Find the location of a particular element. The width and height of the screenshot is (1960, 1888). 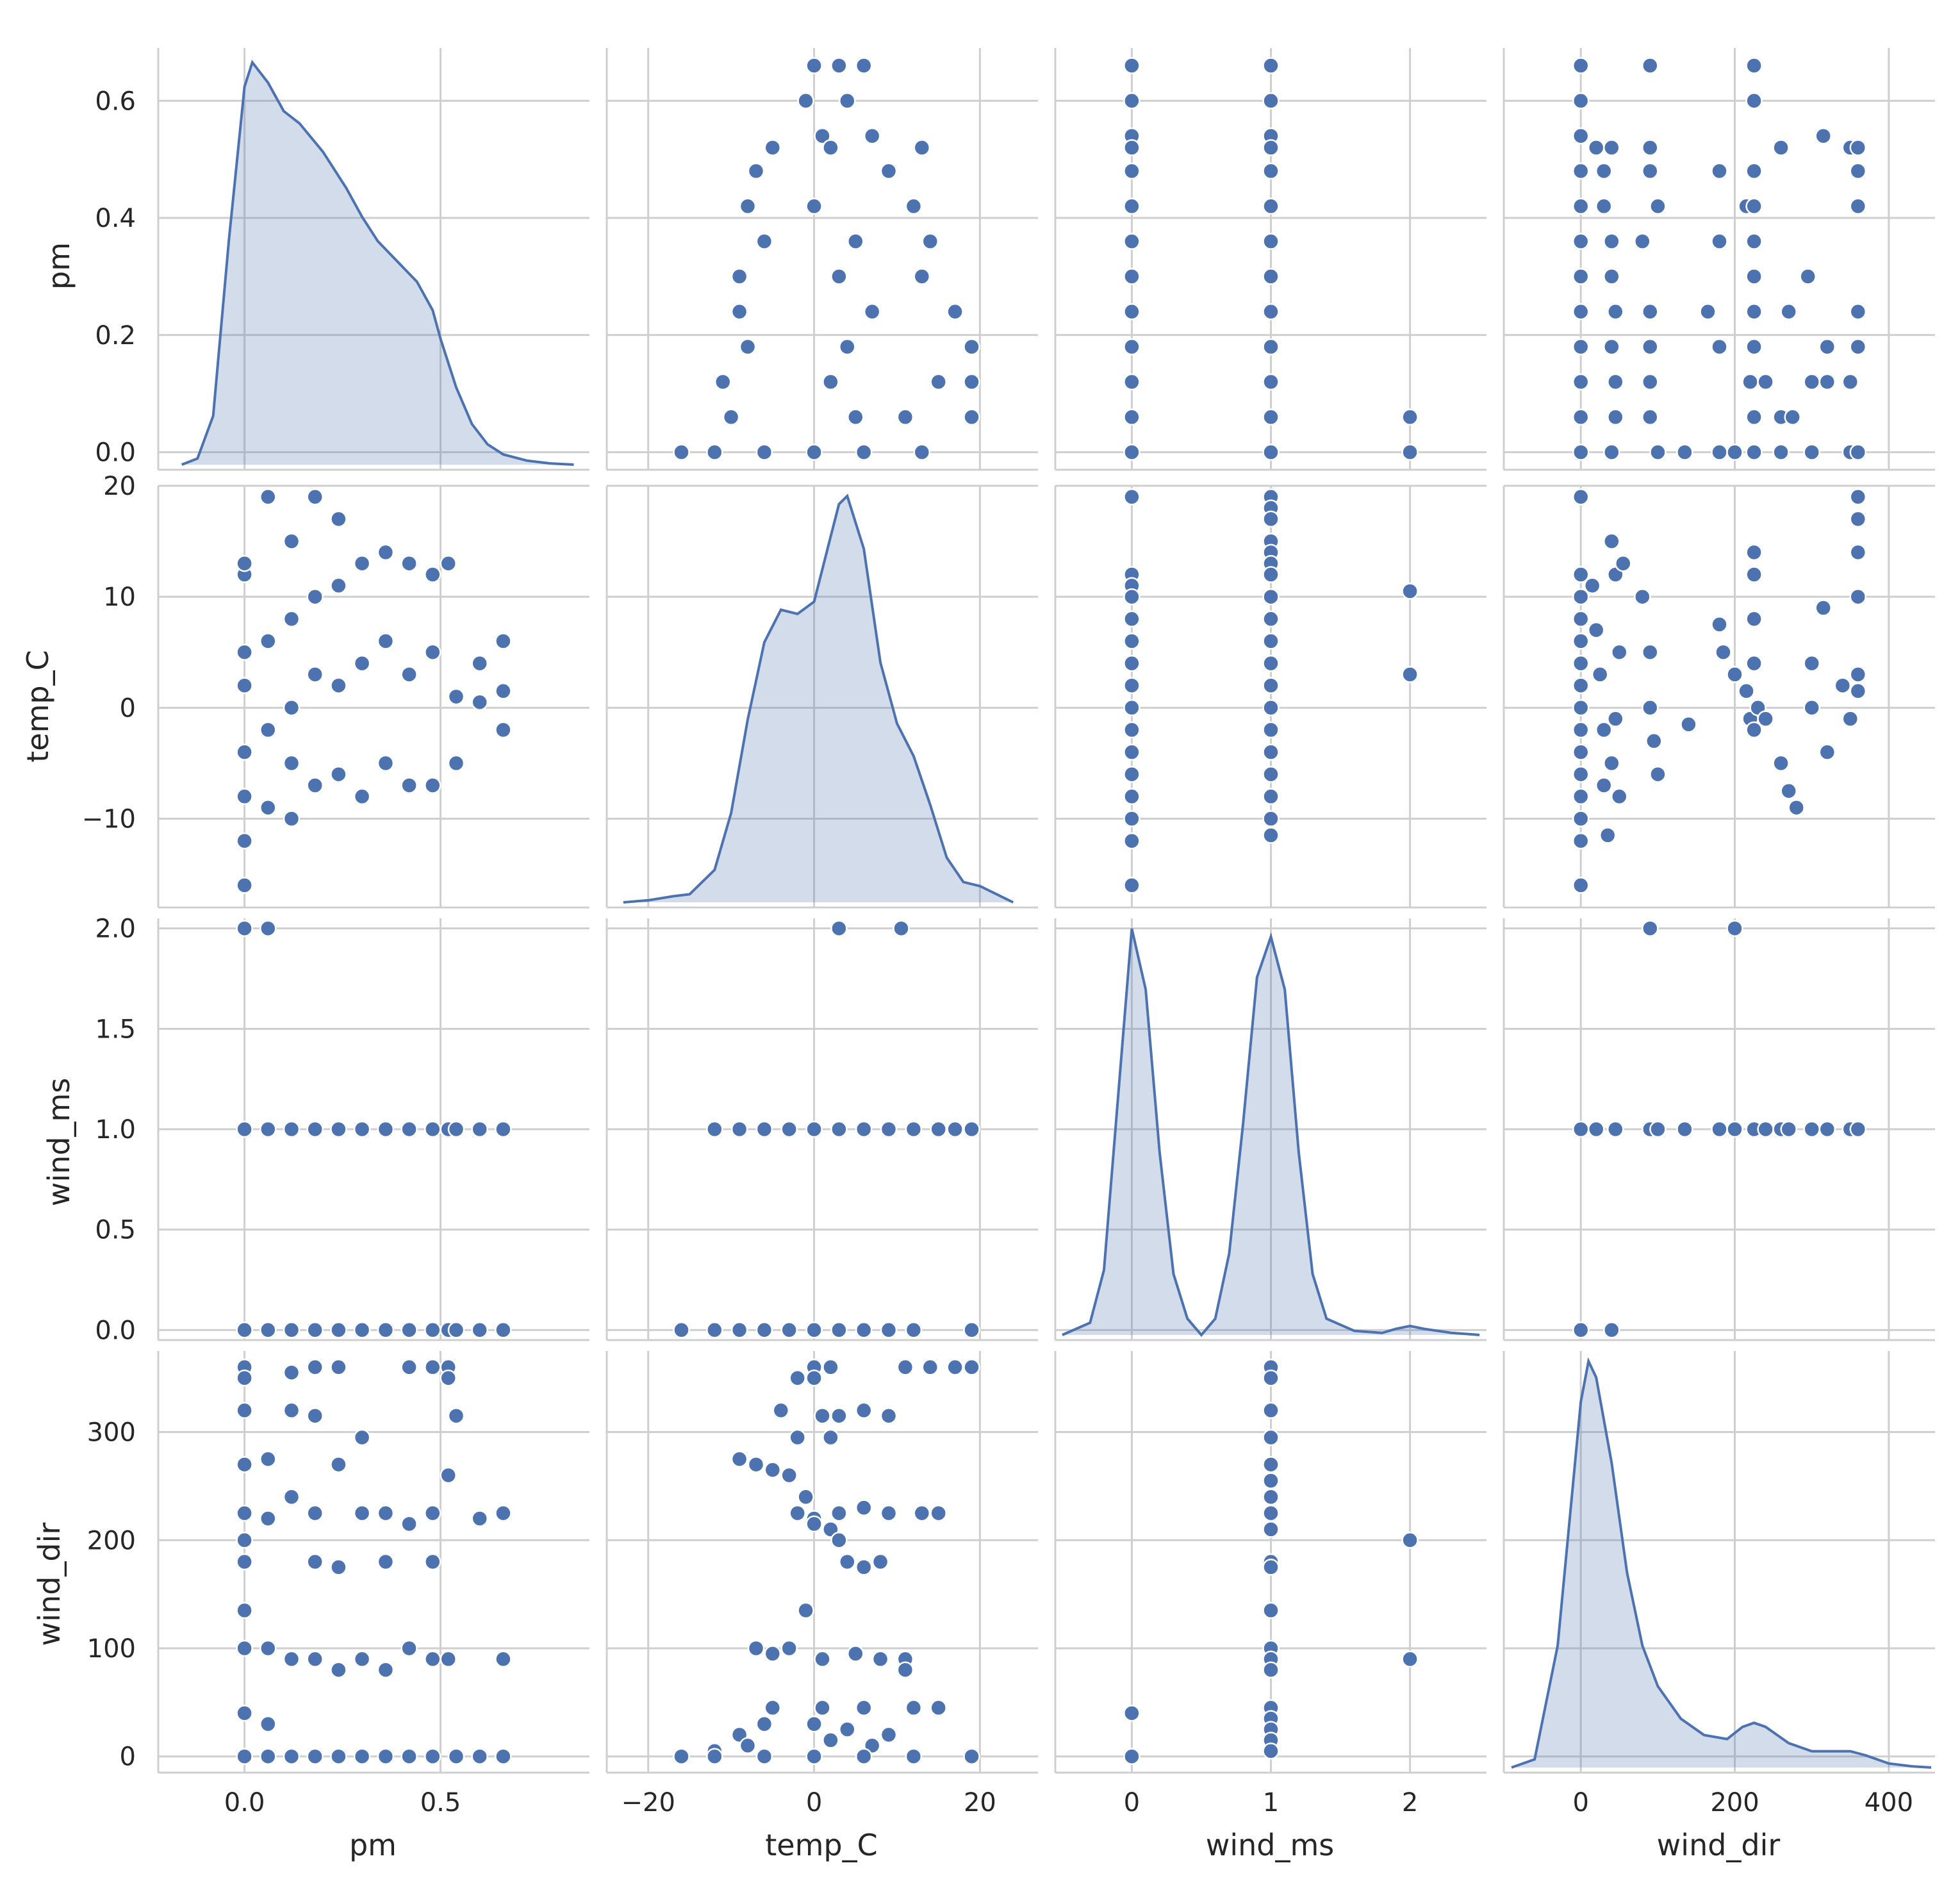

panel-wind-dir-vs-wind-dir: 0 200 400 is located at coordinates (1719, 1584).